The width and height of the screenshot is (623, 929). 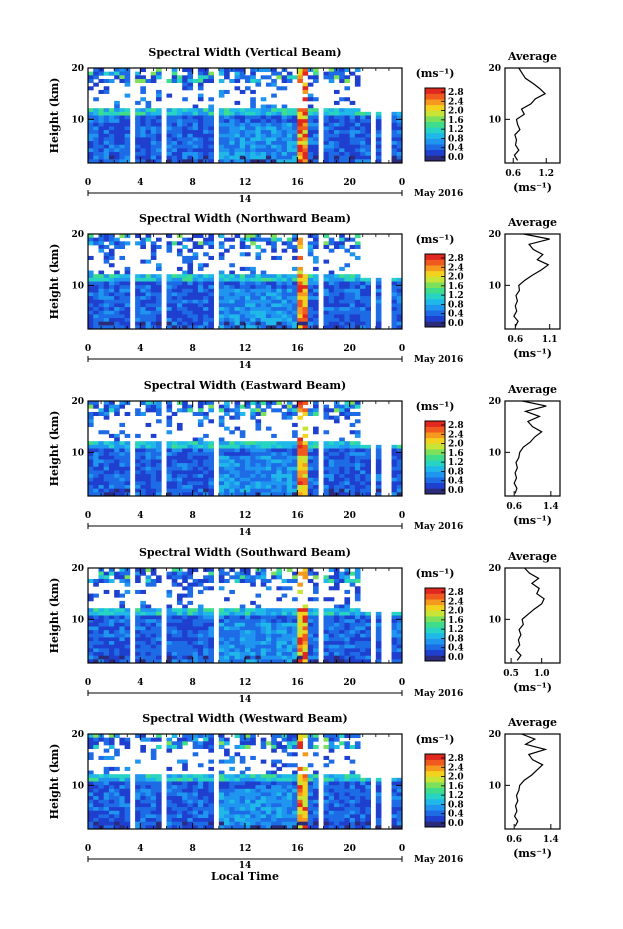 What do you see at coordinates (245, 782) in the screenshot?
I see `heatmap` at bounding box center [245, 782].